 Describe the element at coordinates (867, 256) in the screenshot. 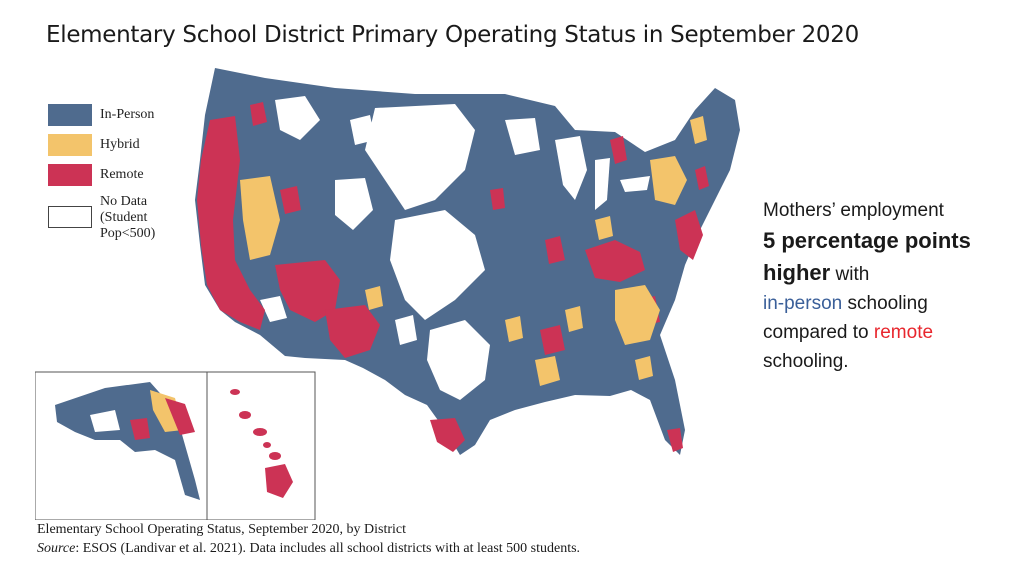

I see `callout-emphasis: 5 percentage points higher` at that location.